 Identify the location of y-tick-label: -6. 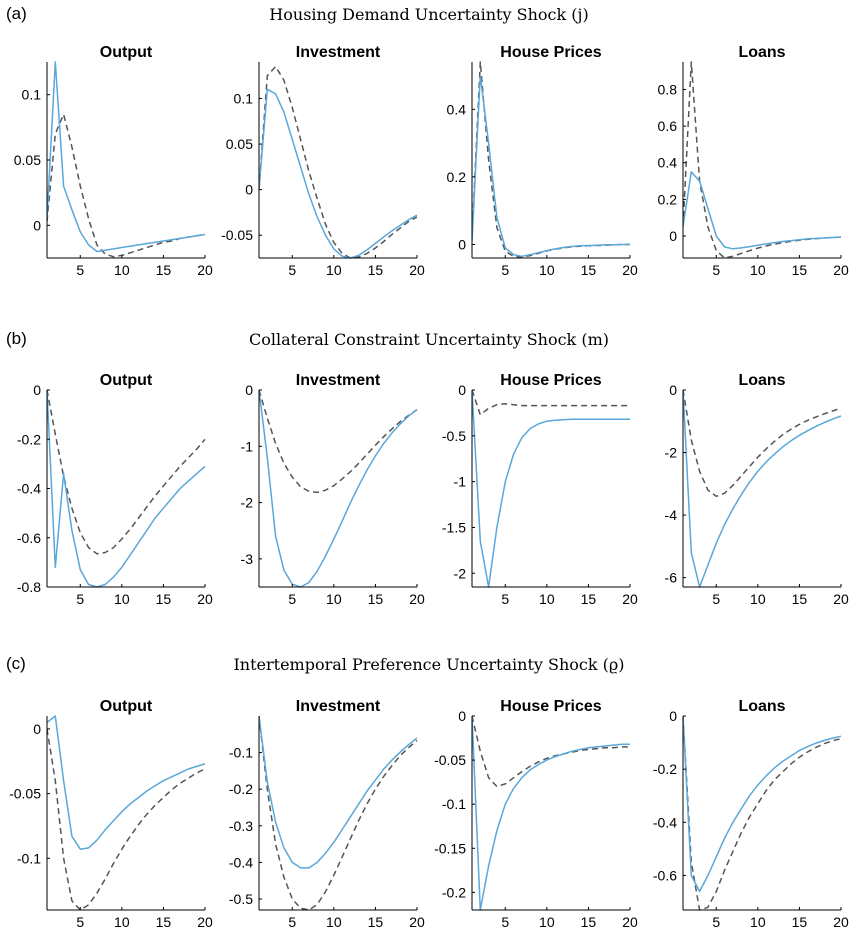
(671, 578).